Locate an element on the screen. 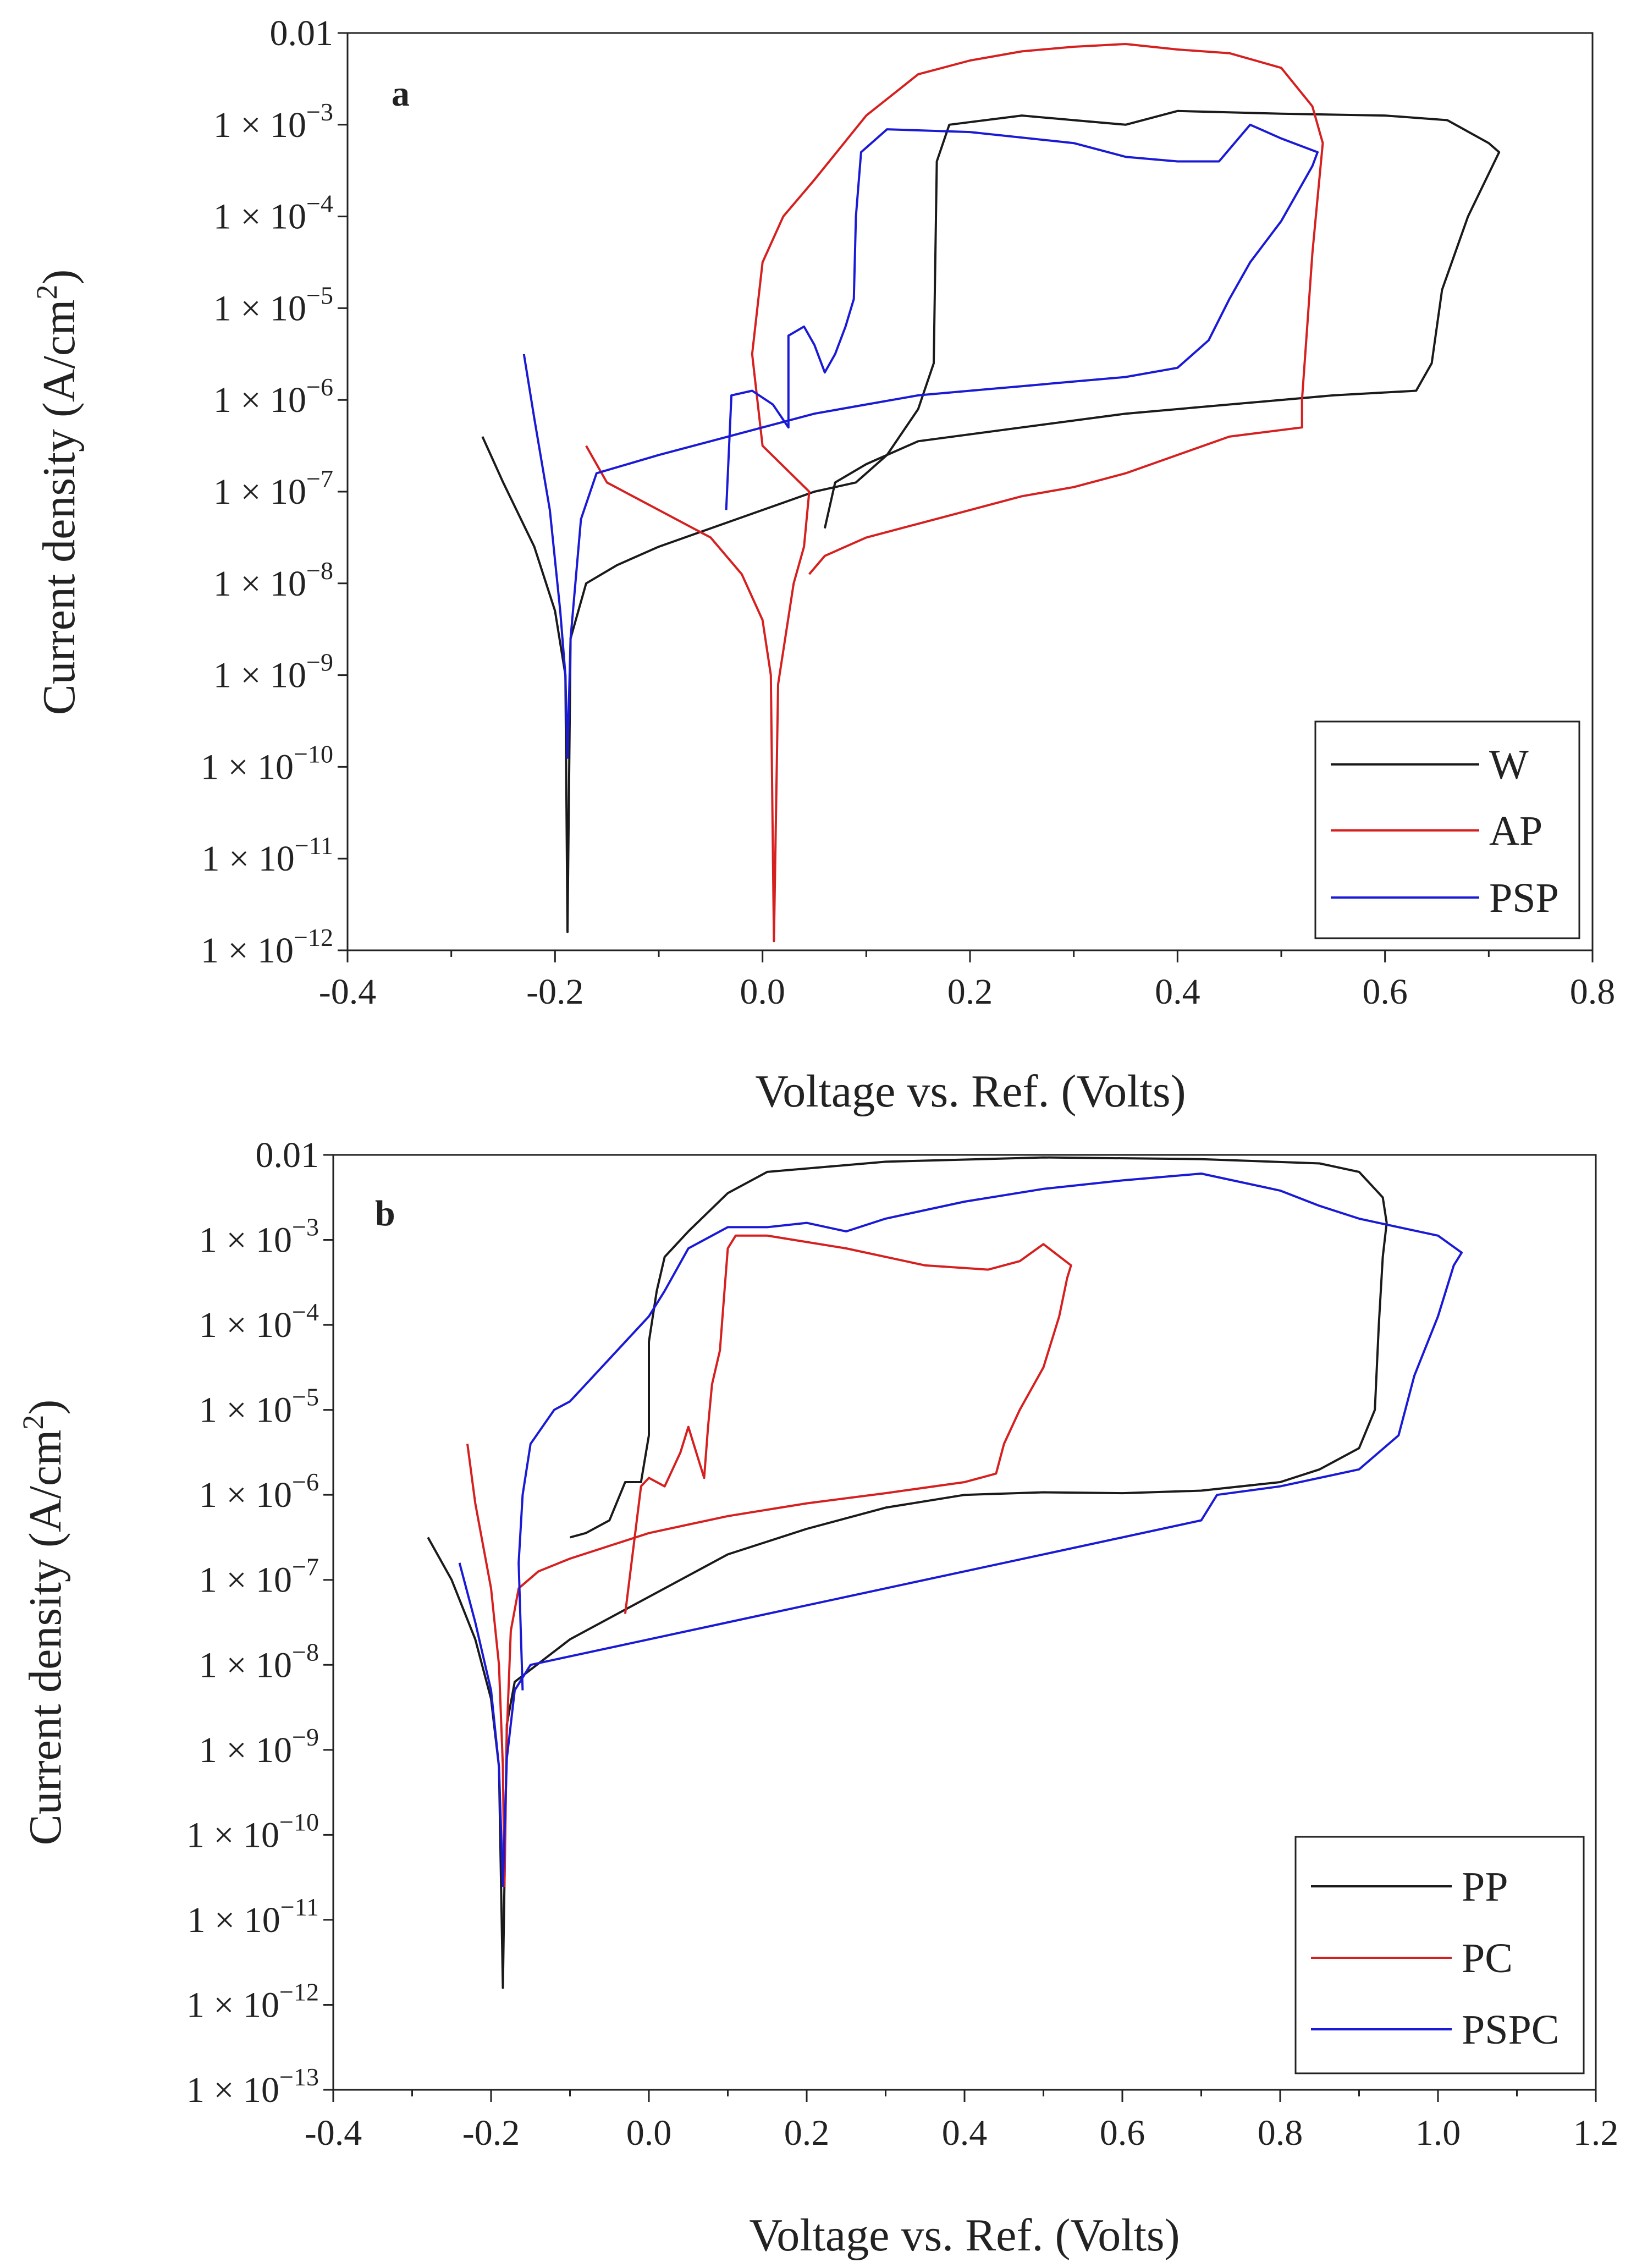 Image resolution: width=1631 pixels, height=2268 pixels. y-tick-label-exponent: −4 is located at coordinates (319, 204).